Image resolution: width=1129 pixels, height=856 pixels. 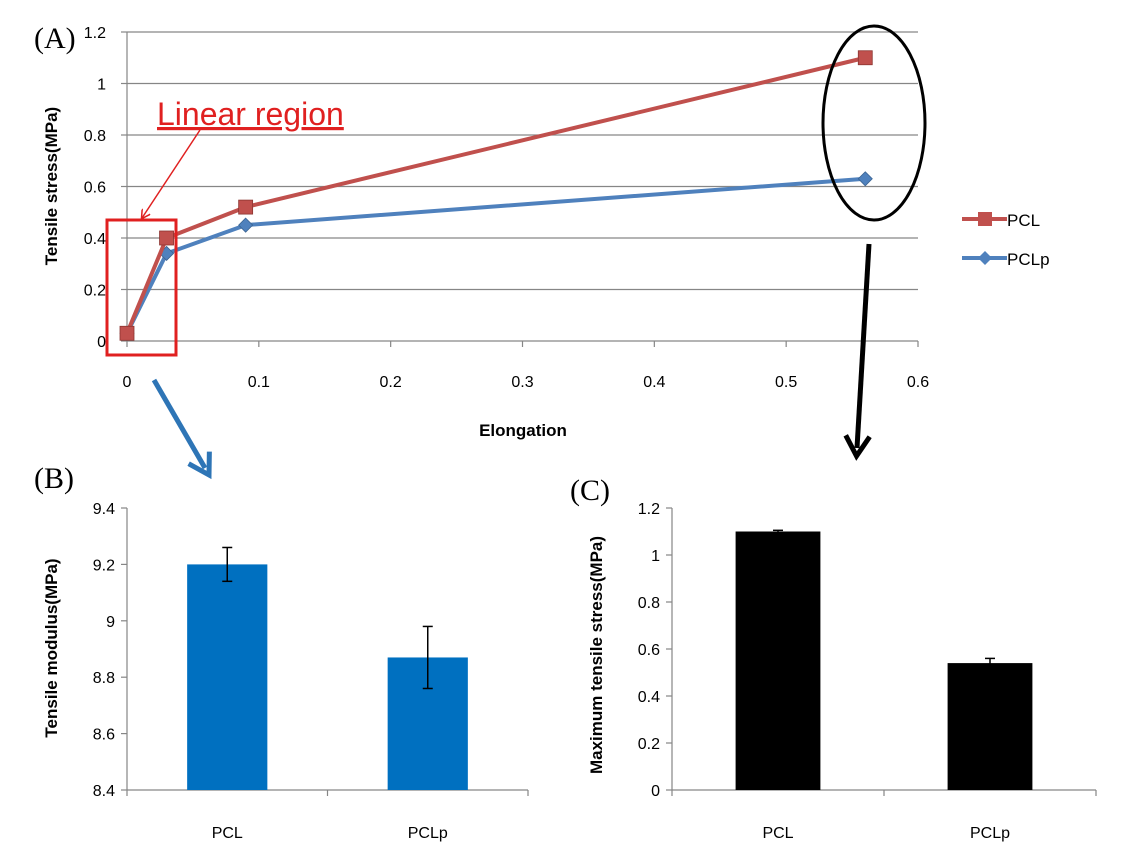 What do you see at coordinates (51, 186) in the screenshot?
I see `chart-a-ylabel: Tensile stress(MPa)` at bounding box center [51, 186].